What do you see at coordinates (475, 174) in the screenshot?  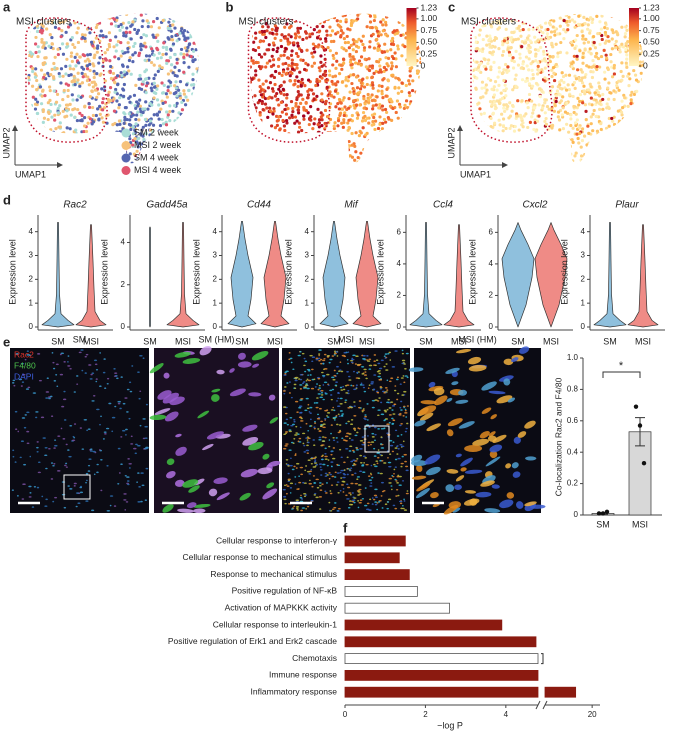 I see `x-axis-label: UMAP1` at bounding box center [475, 174].